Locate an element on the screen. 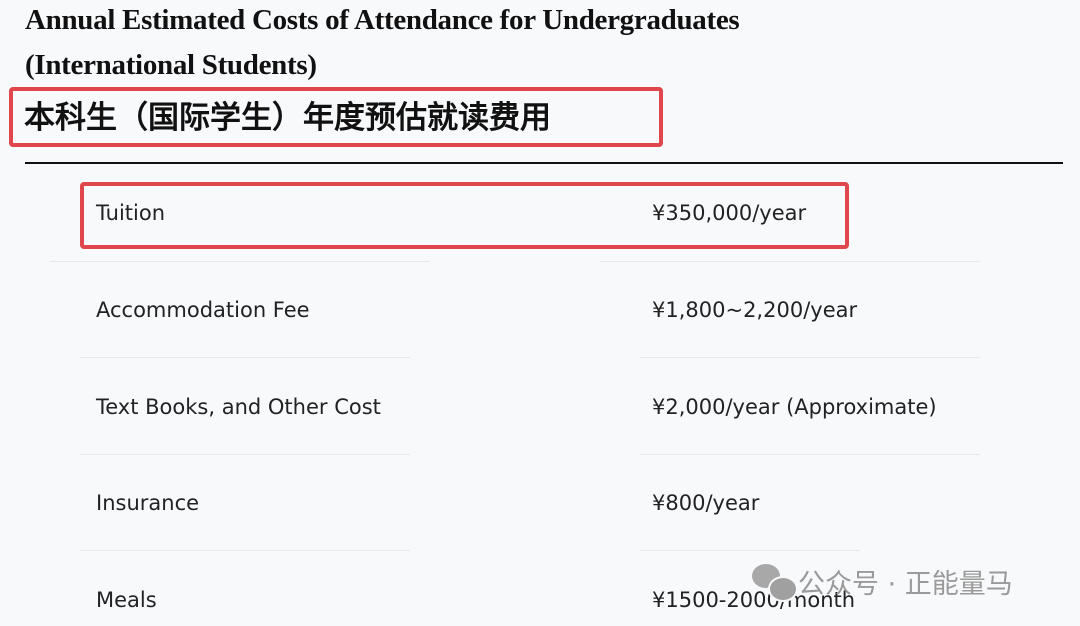 This screenshot has height=626, width=1080. watermark: 公众号 · 正能量马 is located at coordinates (882, 582).